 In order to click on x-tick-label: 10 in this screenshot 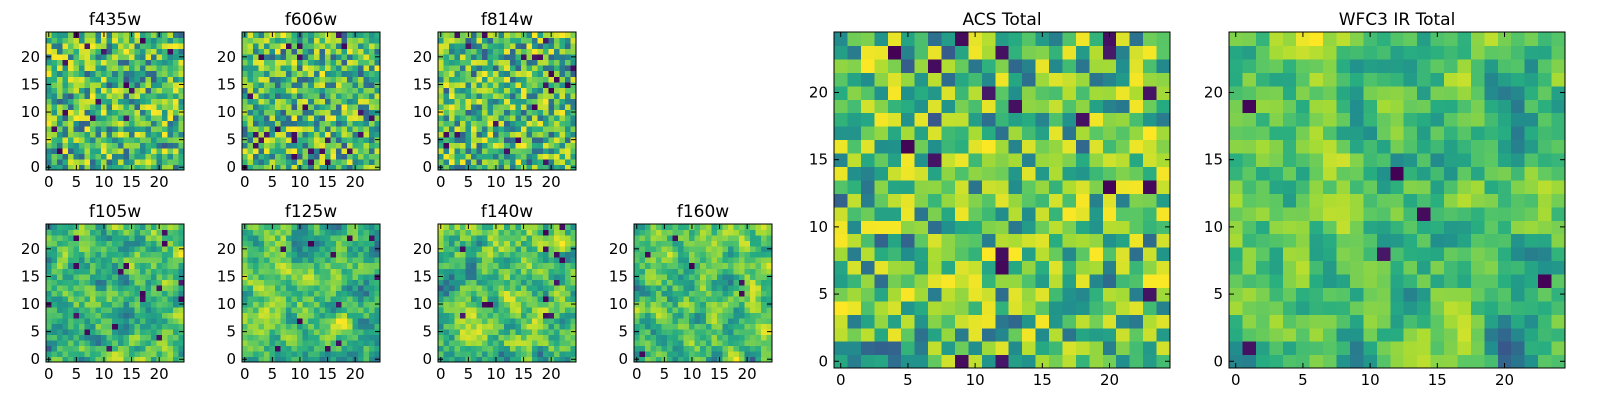, I will do `click(495, 182)`.